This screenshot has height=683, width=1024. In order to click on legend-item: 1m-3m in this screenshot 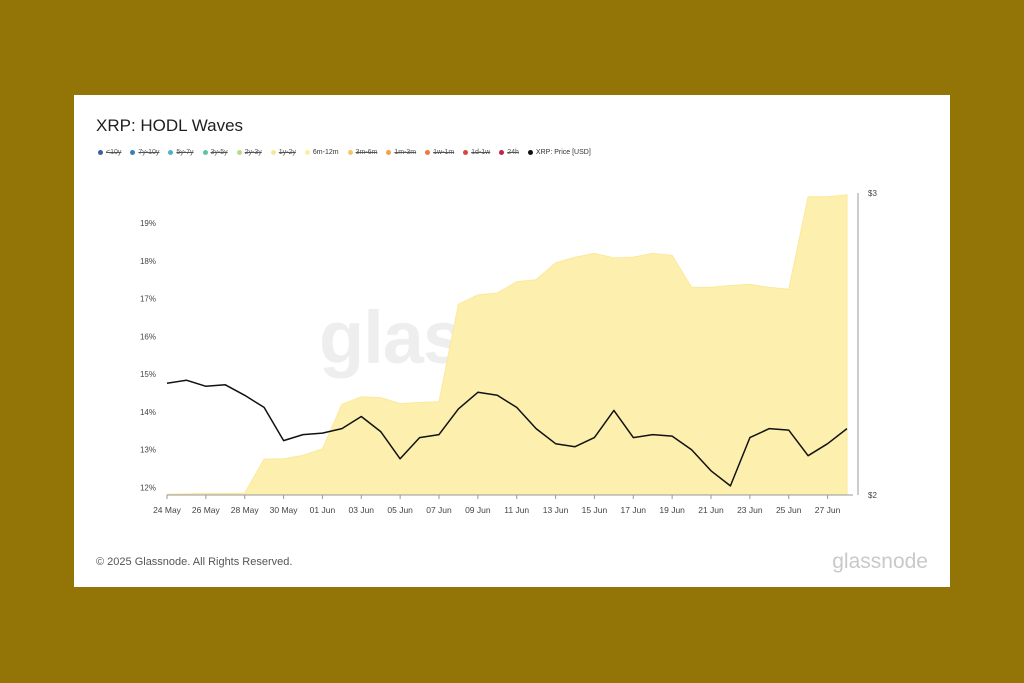, I will do `click(401, 152)`.